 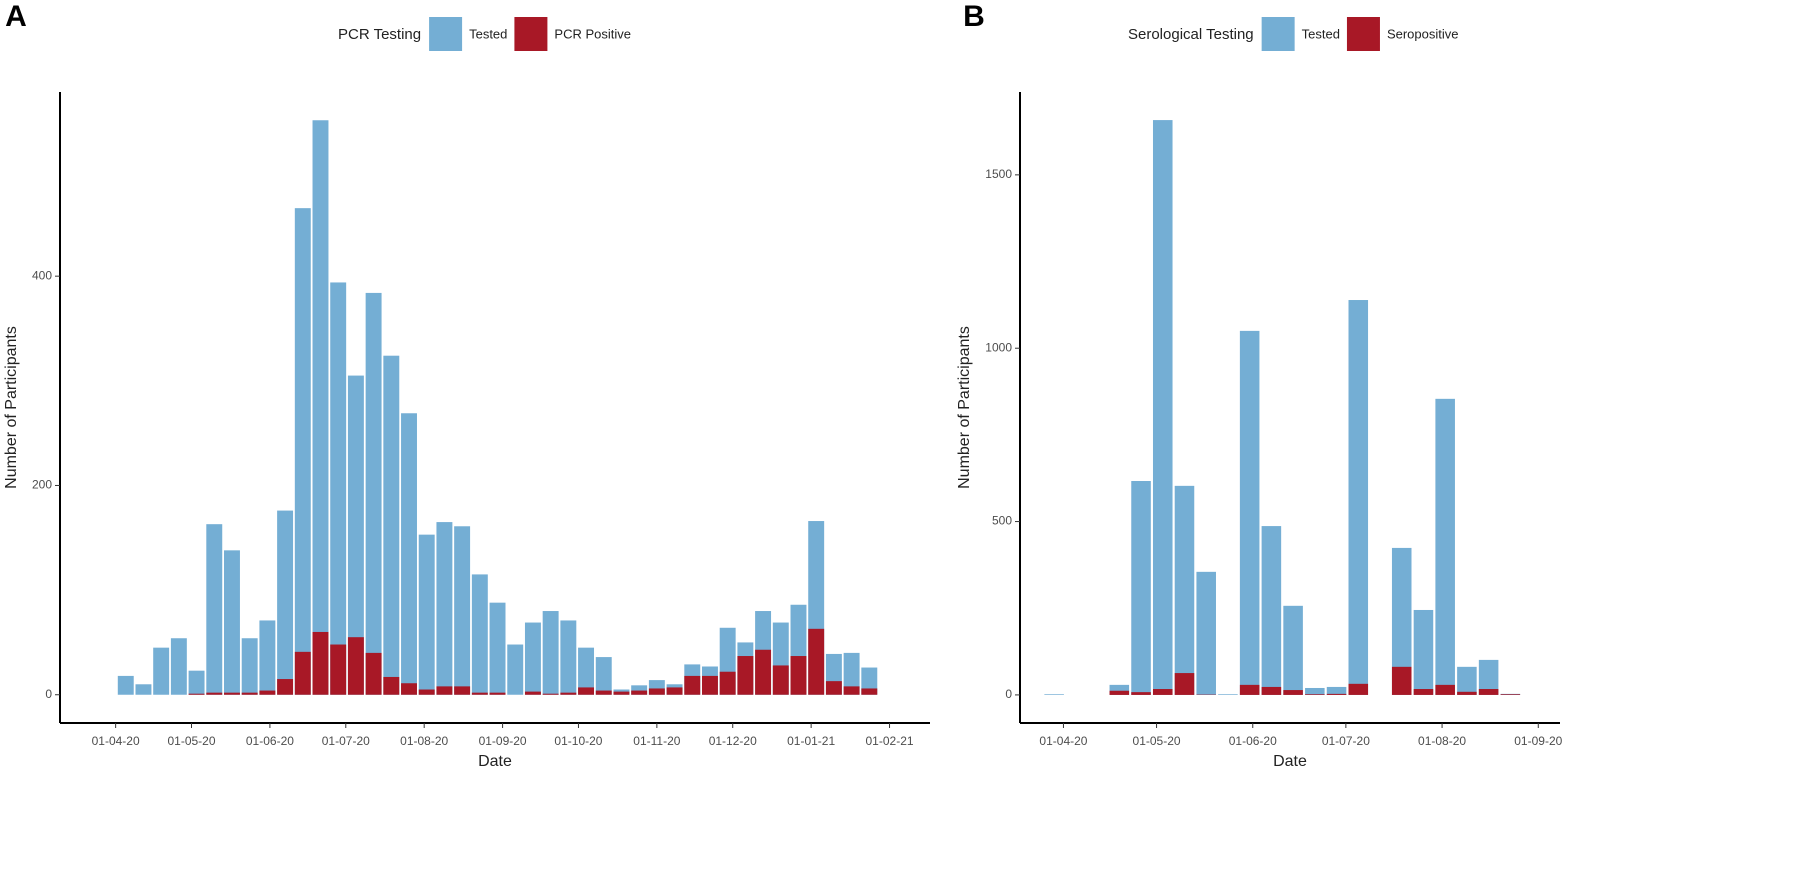 What do you see at coordinates (890, 741) in the screenshot?
I see `x-tick-label: 01-02-21` at bounding box center [890, 741].